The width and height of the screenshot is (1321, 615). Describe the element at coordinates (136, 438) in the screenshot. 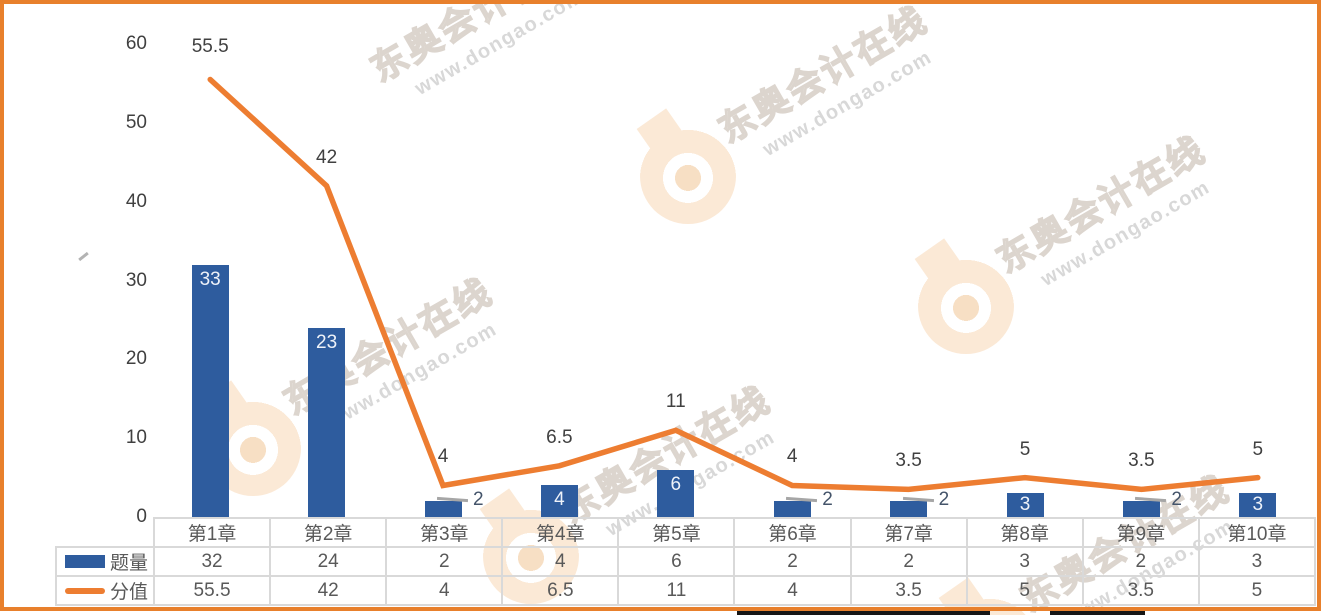

I see `y-axis-tick-label: 10` at that location.